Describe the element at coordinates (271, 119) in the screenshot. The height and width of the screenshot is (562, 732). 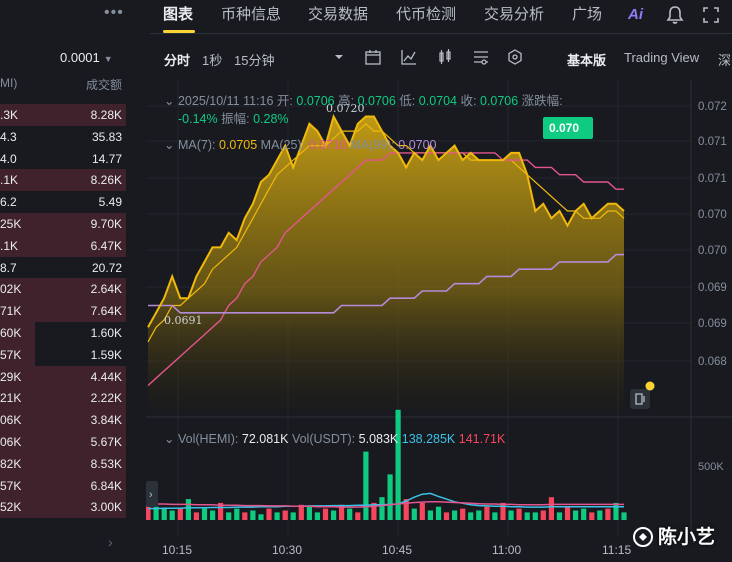
I see `legend-amplitude: 0.28%` at that location.